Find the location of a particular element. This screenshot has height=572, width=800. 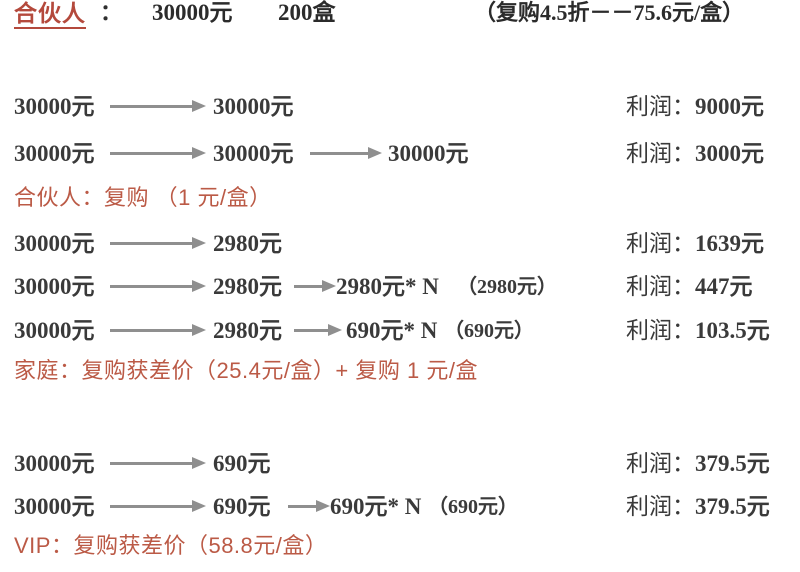

profit-readout: 利润：9000元 is located at coordinates (695, 107).